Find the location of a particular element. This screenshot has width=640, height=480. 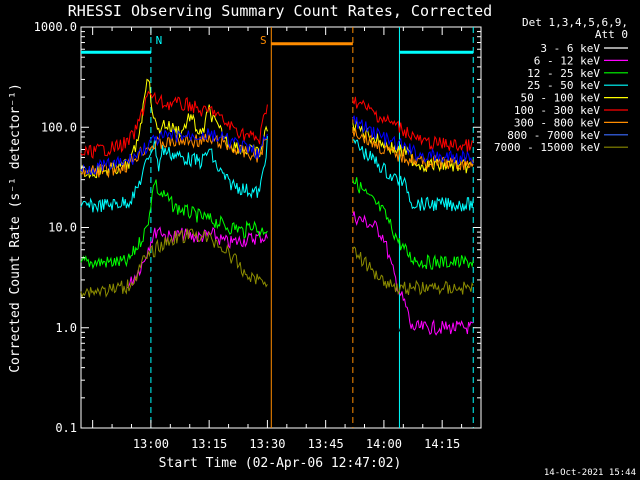

legend-label-6: 300 - 800 keV is located at coordinates (557, 122).